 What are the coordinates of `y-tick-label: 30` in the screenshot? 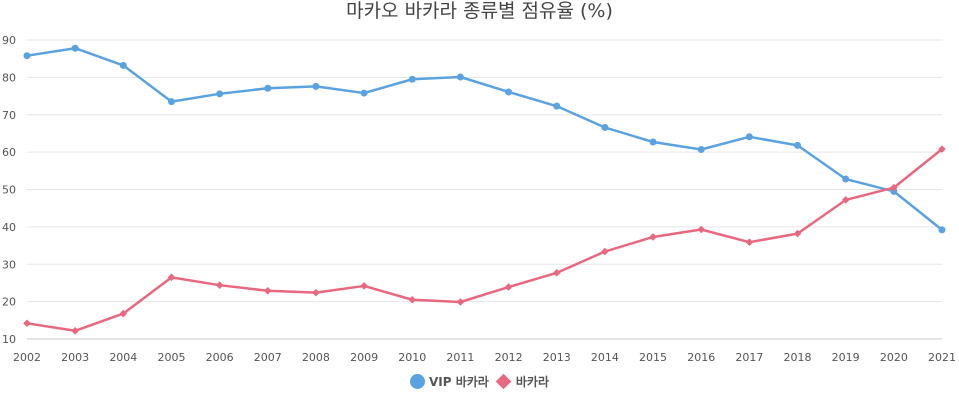 It's located at (9, 264).